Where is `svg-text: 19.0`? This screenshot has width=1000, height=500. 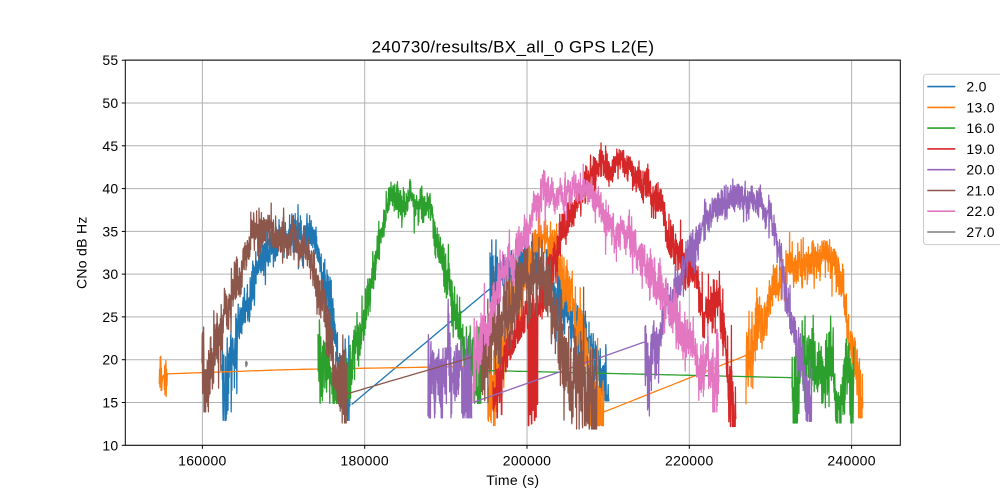
svg-text: 19.0 is located at coordinates (980, 149).